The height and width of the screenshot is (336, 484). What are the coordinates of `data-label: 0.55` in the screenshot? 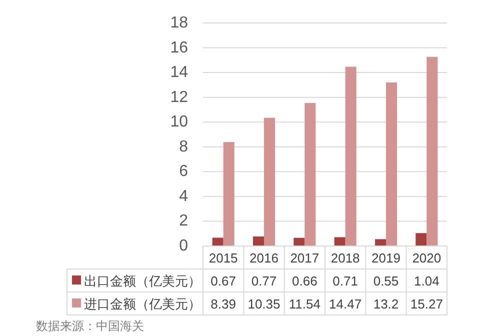 It's located at (386, 281).